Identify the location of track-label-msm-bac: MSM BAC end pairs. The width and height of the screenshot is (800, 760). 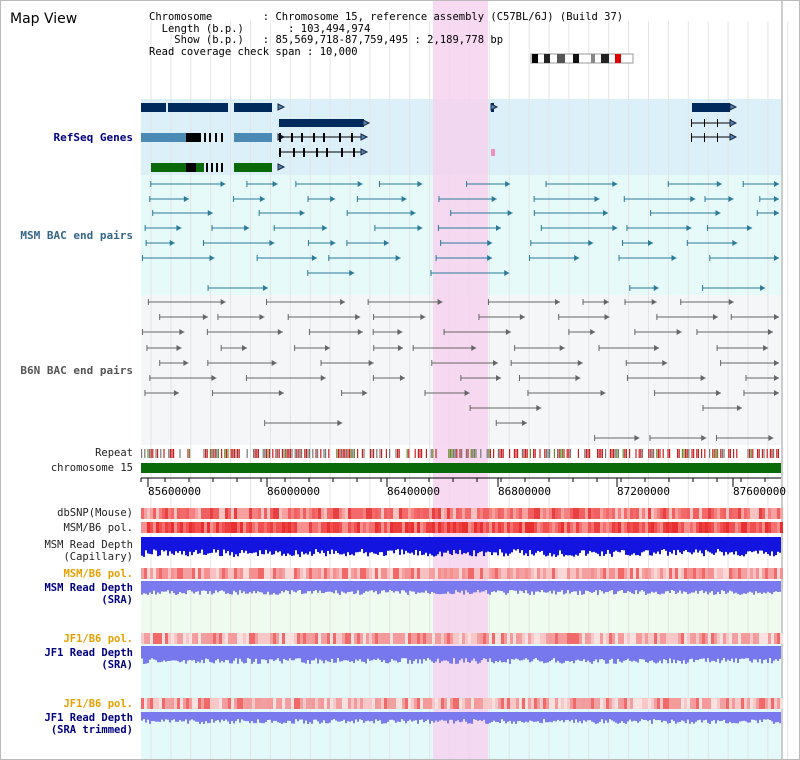
(76, 235).